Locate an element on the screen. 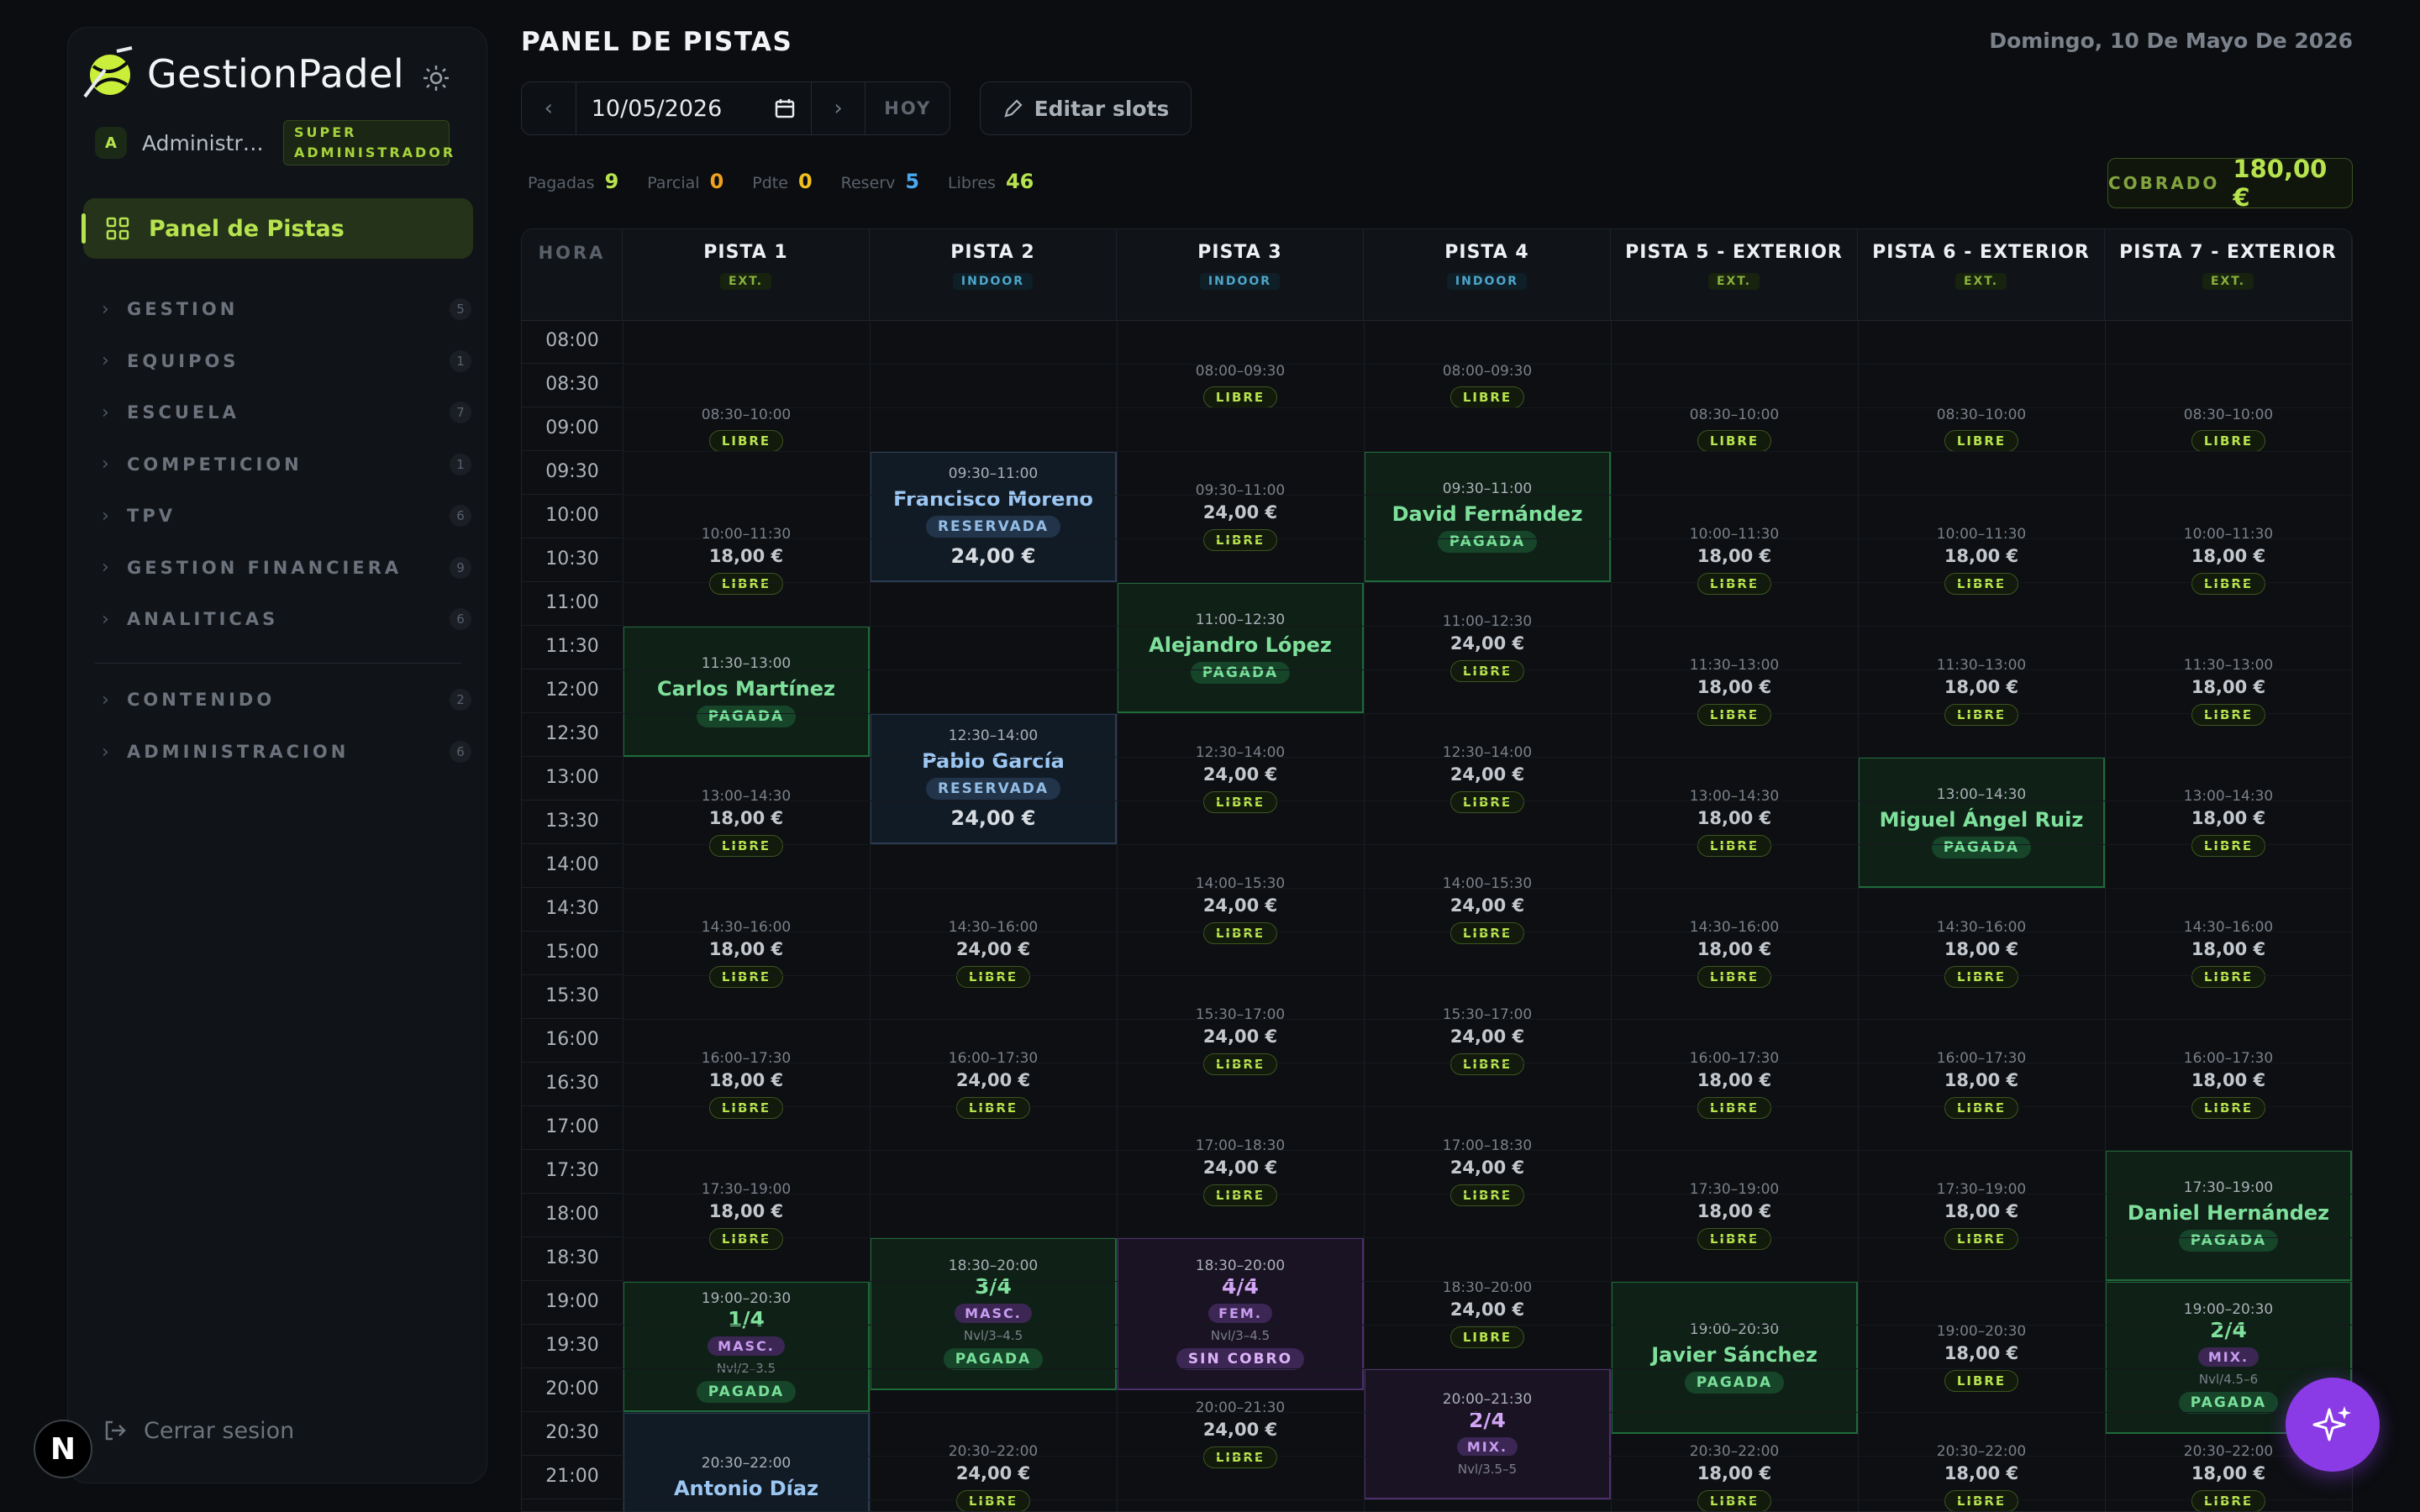  logout-button: Cerrar sesion is located at coordinates (198, 1430).